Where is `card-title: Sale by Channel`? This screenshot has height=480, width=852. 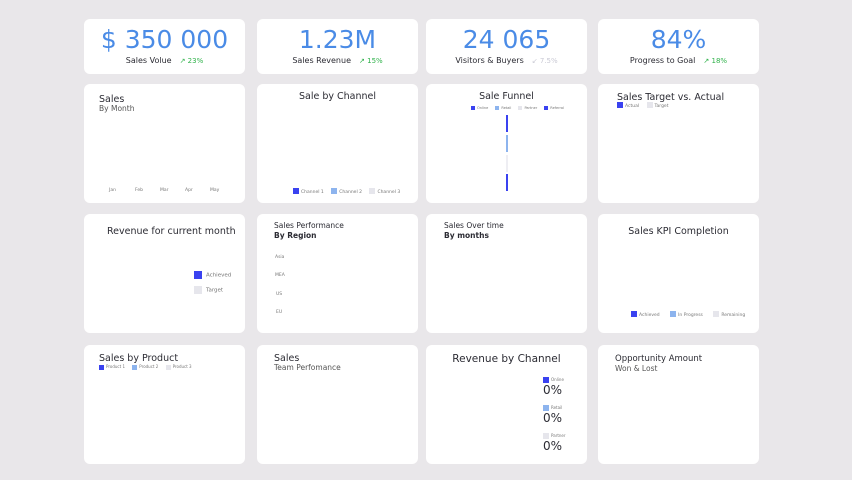
card-title: Sale by Channel is located at coordinates (337, 96).